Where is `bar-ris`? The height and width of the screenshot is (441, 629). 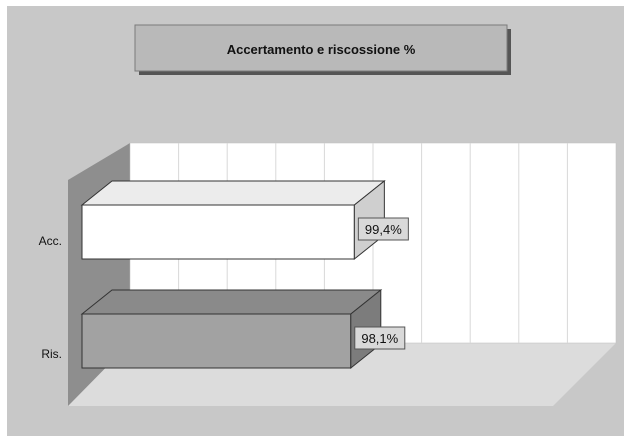
bar-ris is located at coordinates (231, 329).